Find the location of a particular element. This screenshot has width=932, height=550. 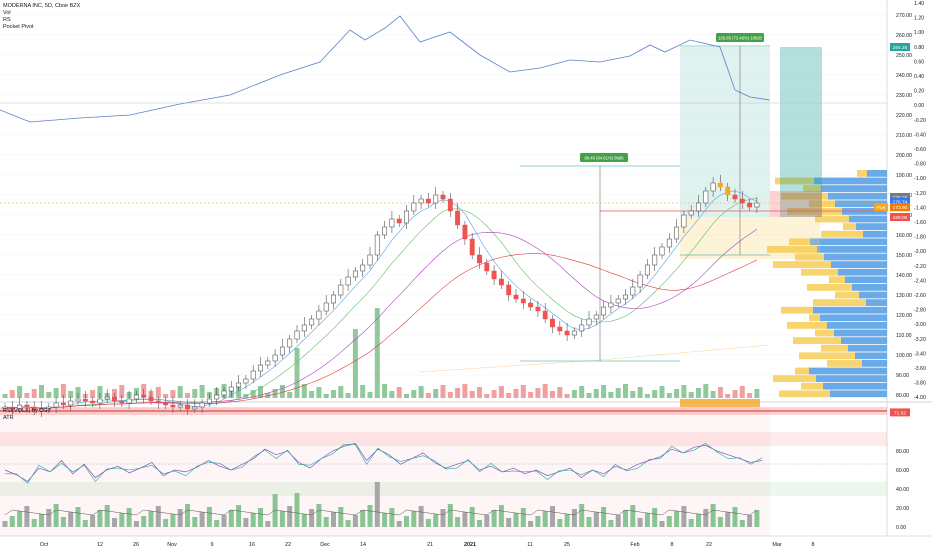

indicator-atr: ATR is located at coordinates (8, 418).